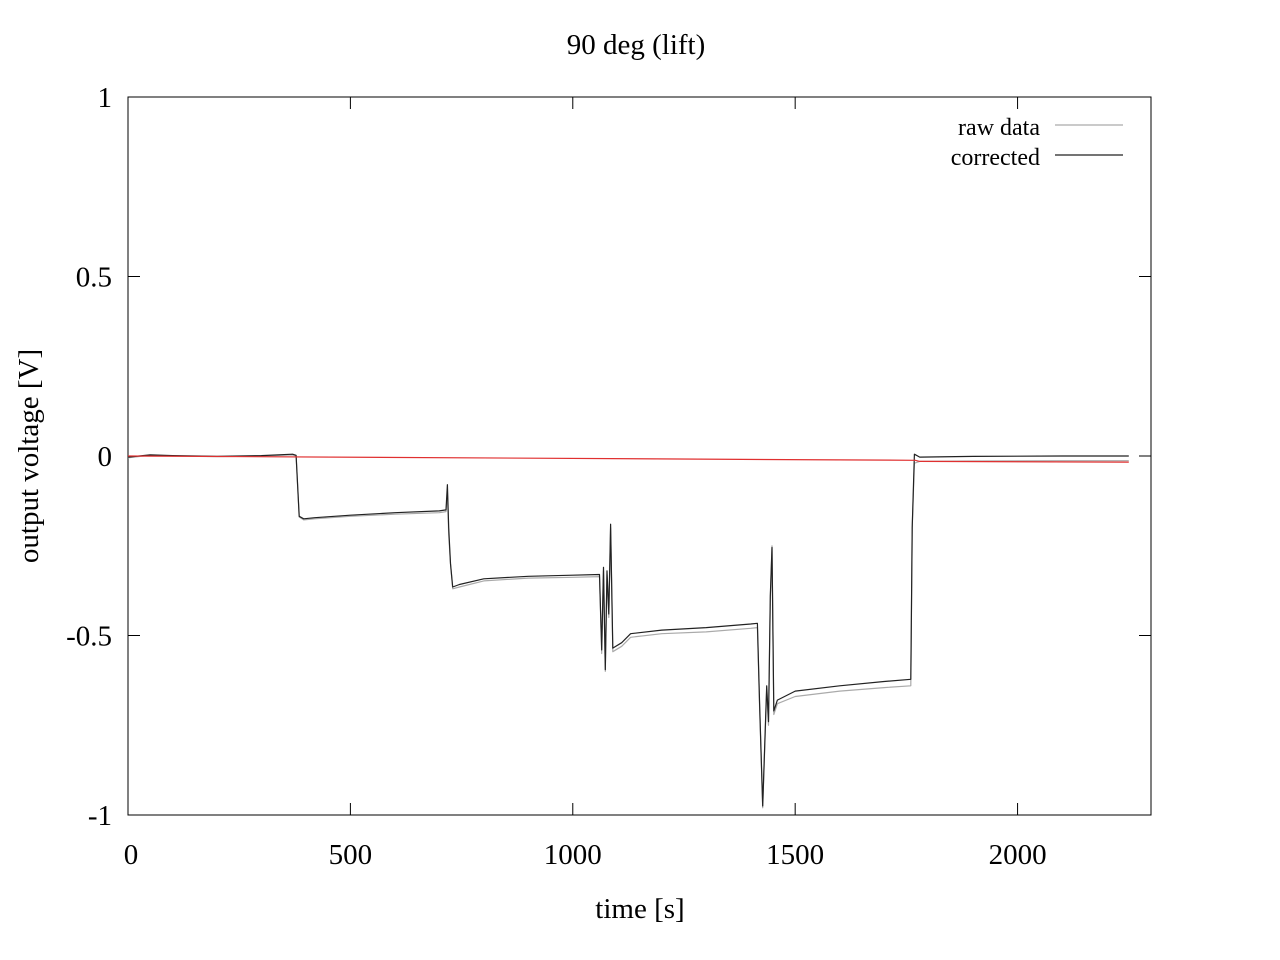 This screenshot has width=1280, height=960. Describe the element at coordinates (639, 909) in the screenshot. I see `x-axis-label: time [s]` at that location.